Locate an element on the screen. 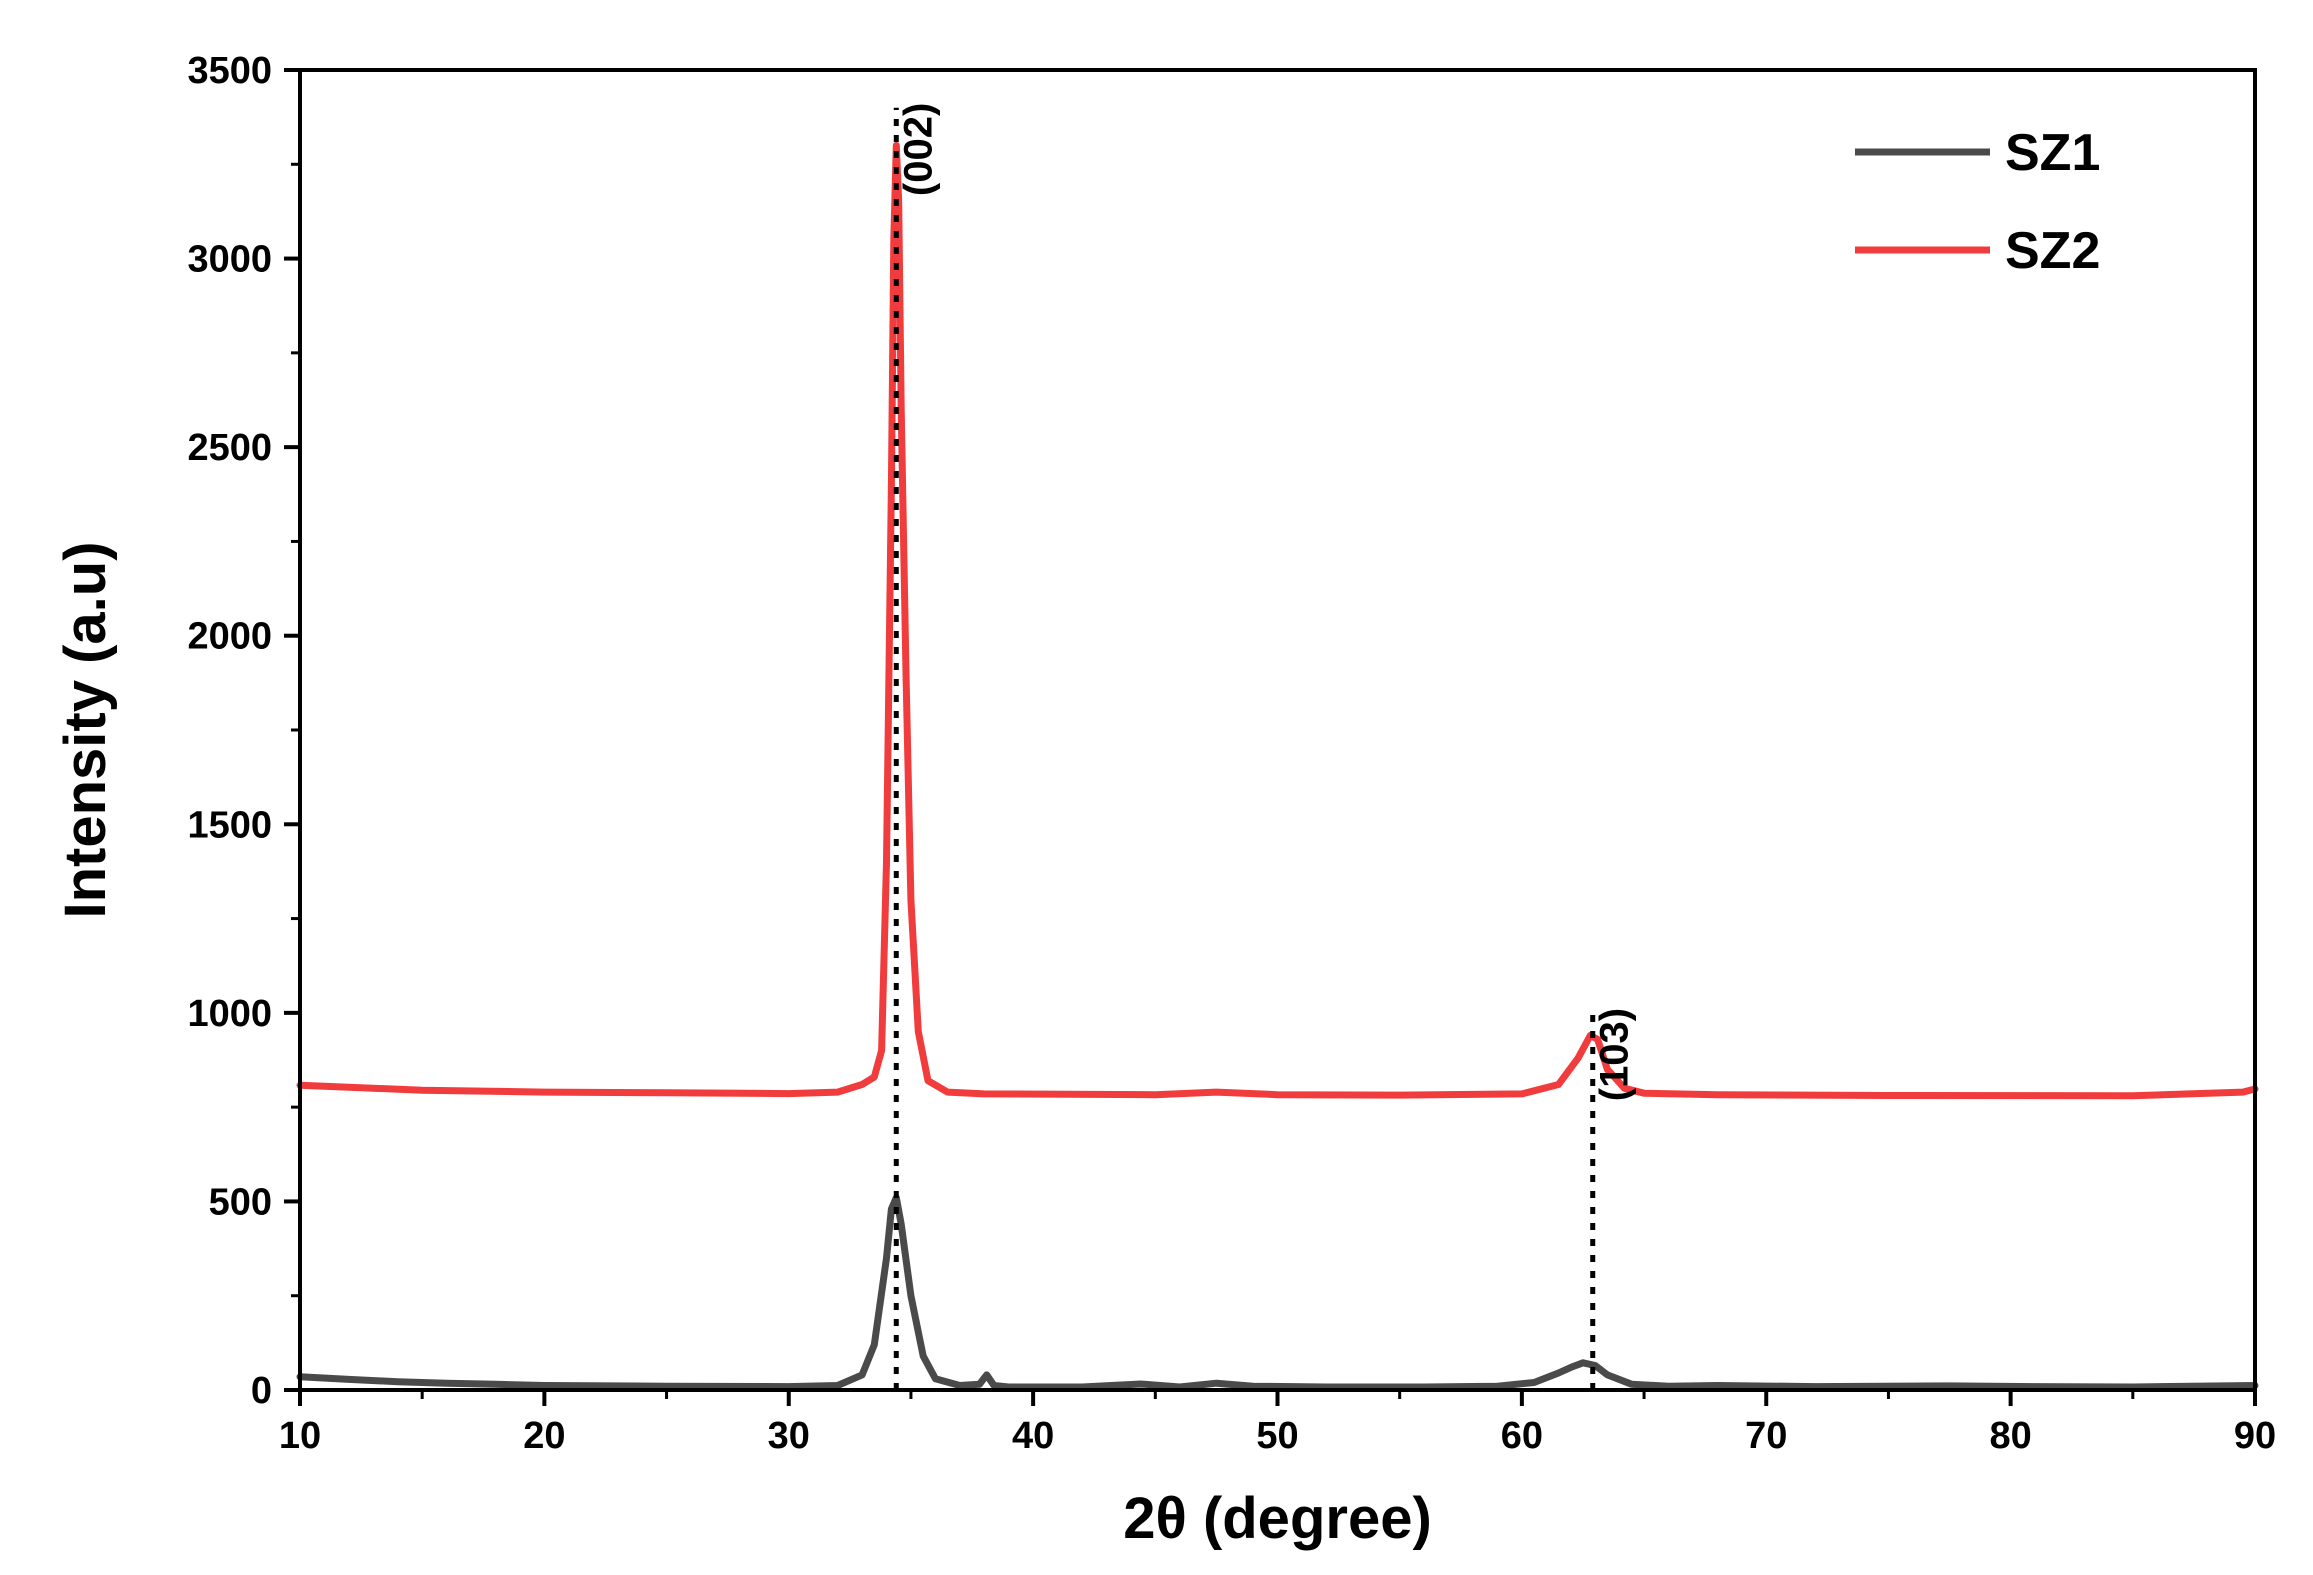 The width and height of the screenshot is (2313, 1575). y-tick-label-2000: 2000 is located at coordinates (229, 637).